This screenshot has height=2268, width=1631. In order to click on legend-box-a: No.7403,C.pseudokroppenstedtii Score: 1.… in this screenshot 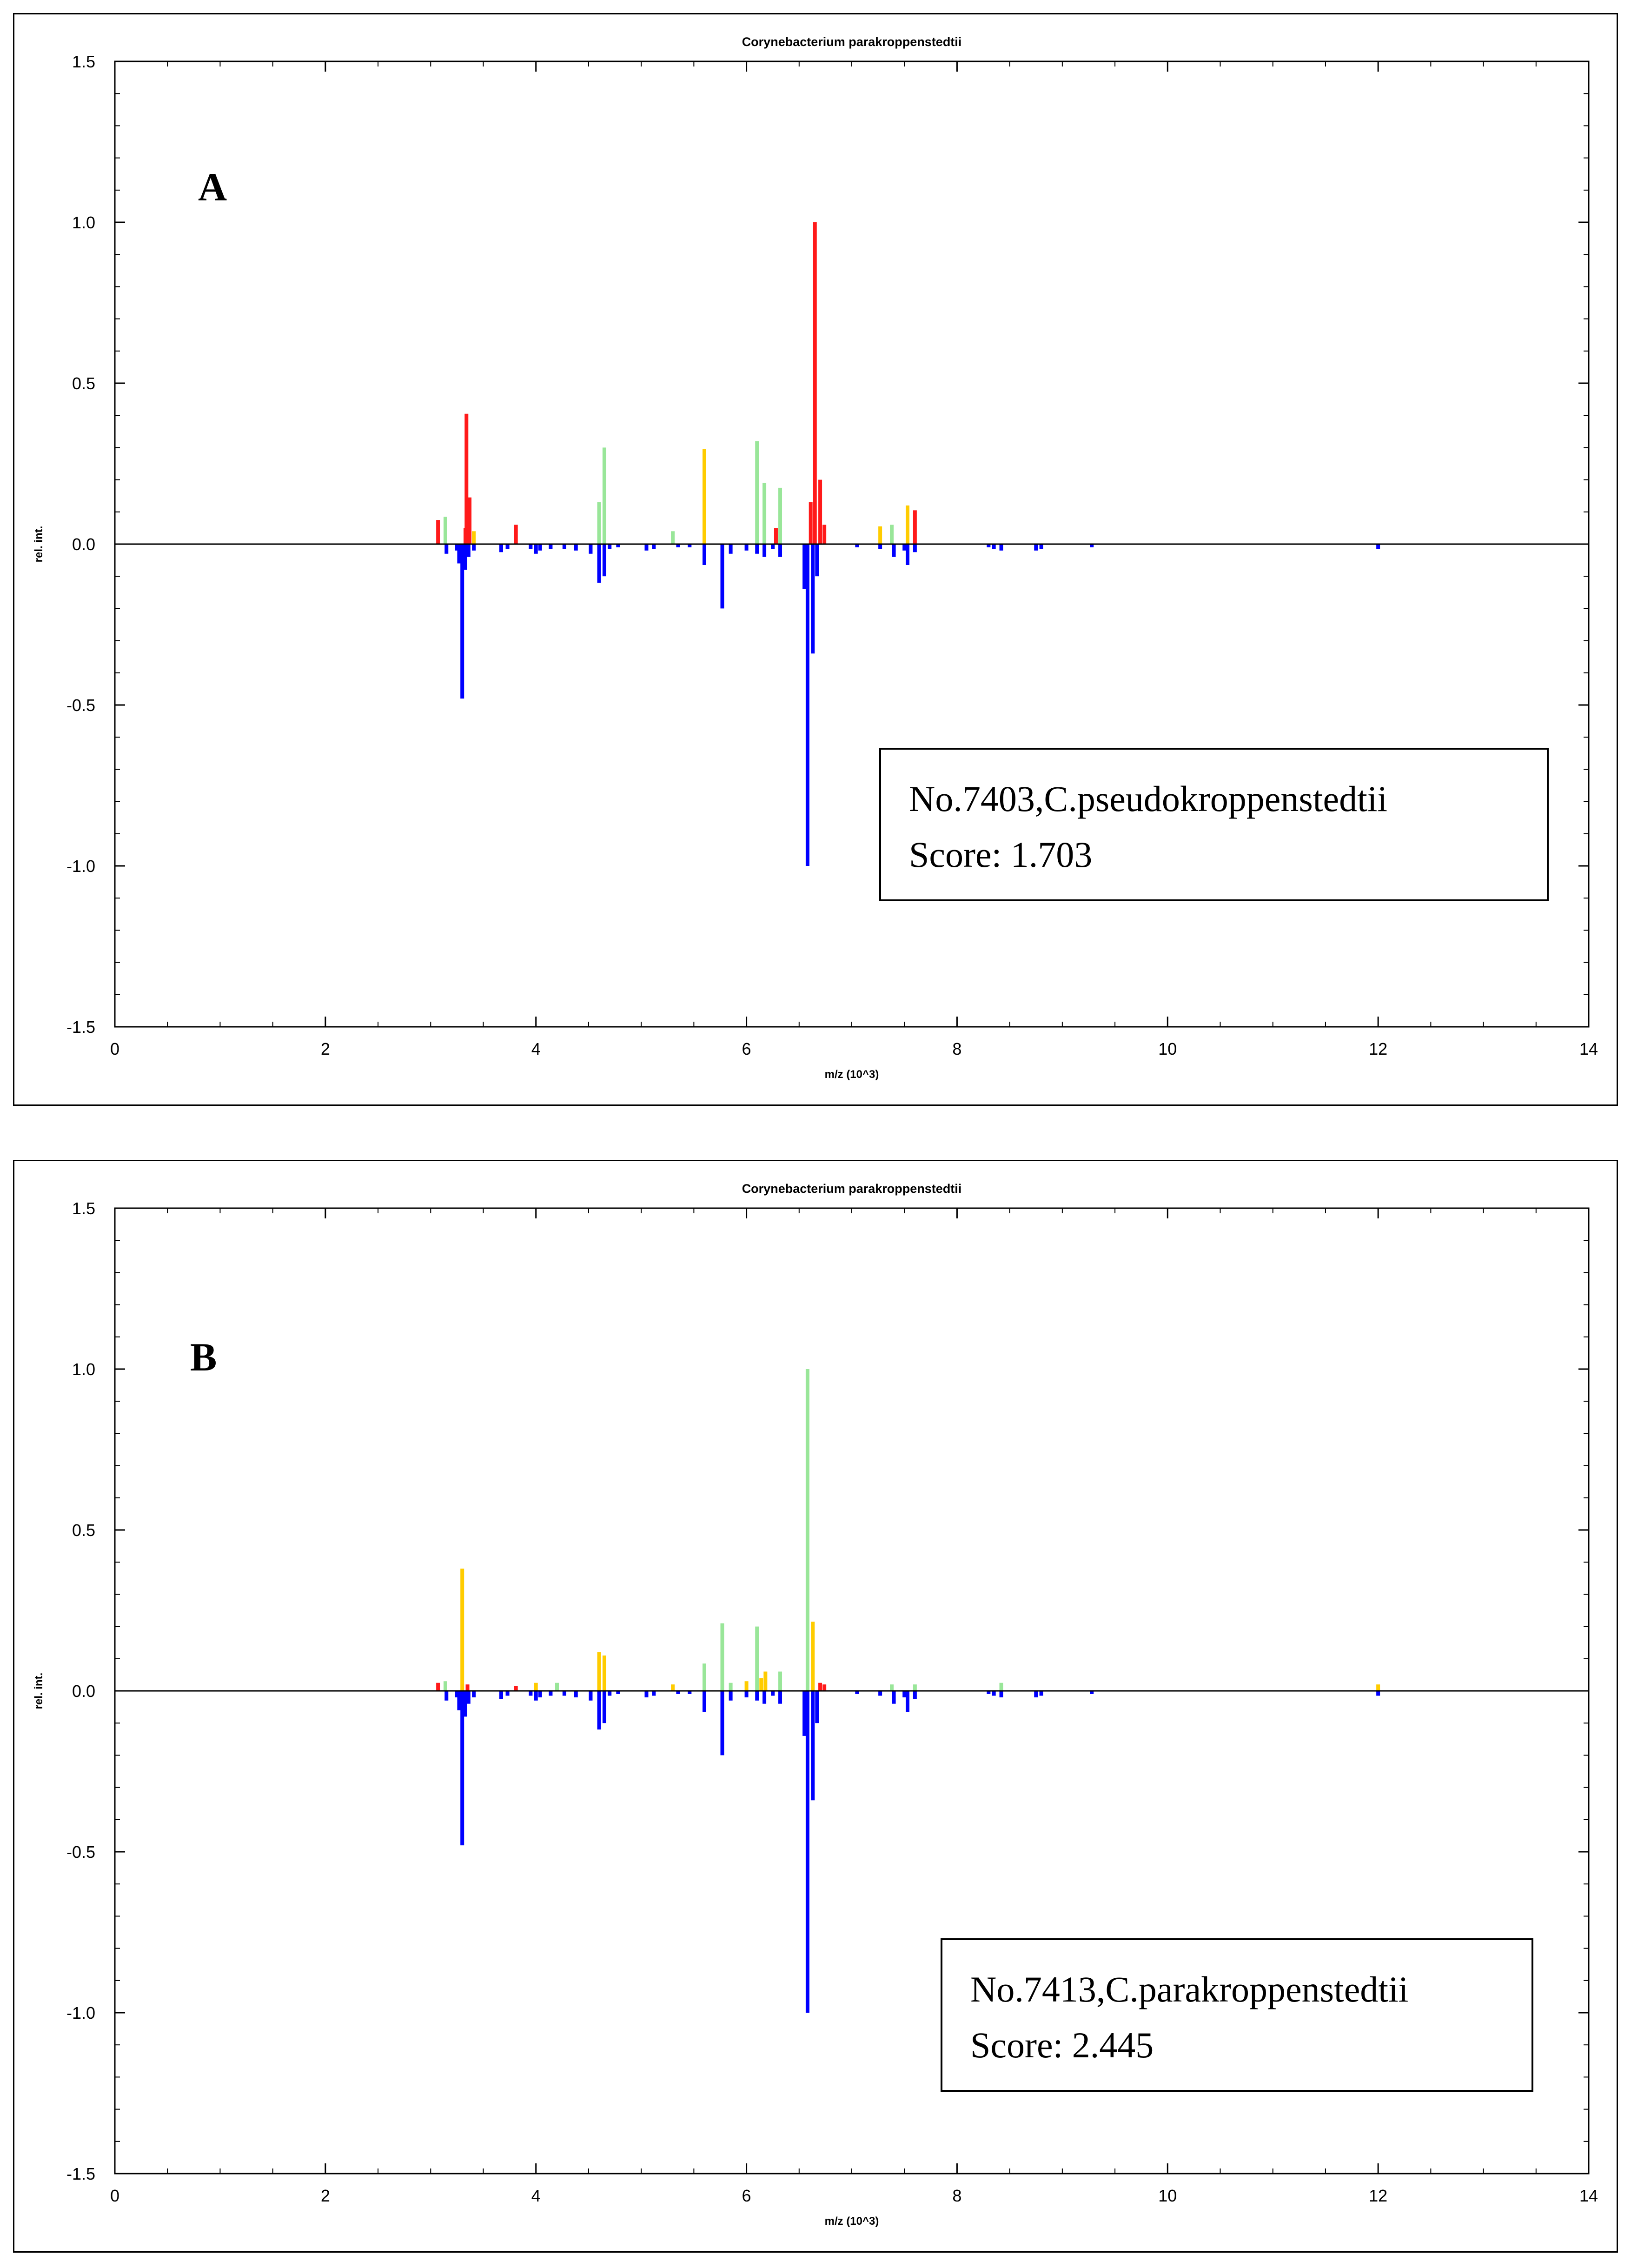, I will do `click(1214, 824)`.